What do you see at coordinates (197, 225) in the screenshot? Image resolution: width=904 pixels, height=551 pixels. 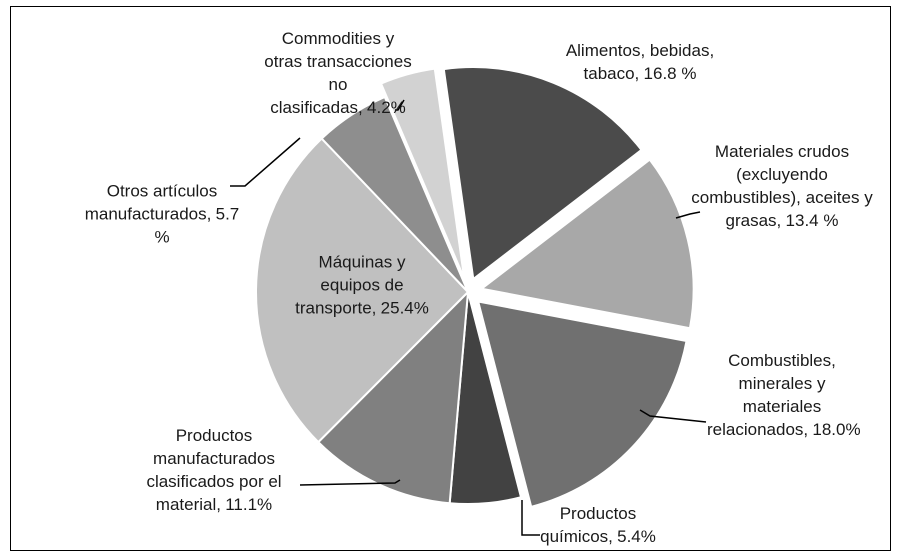 I see `value-label: 5.7 %` at bounding box center [197, 225].